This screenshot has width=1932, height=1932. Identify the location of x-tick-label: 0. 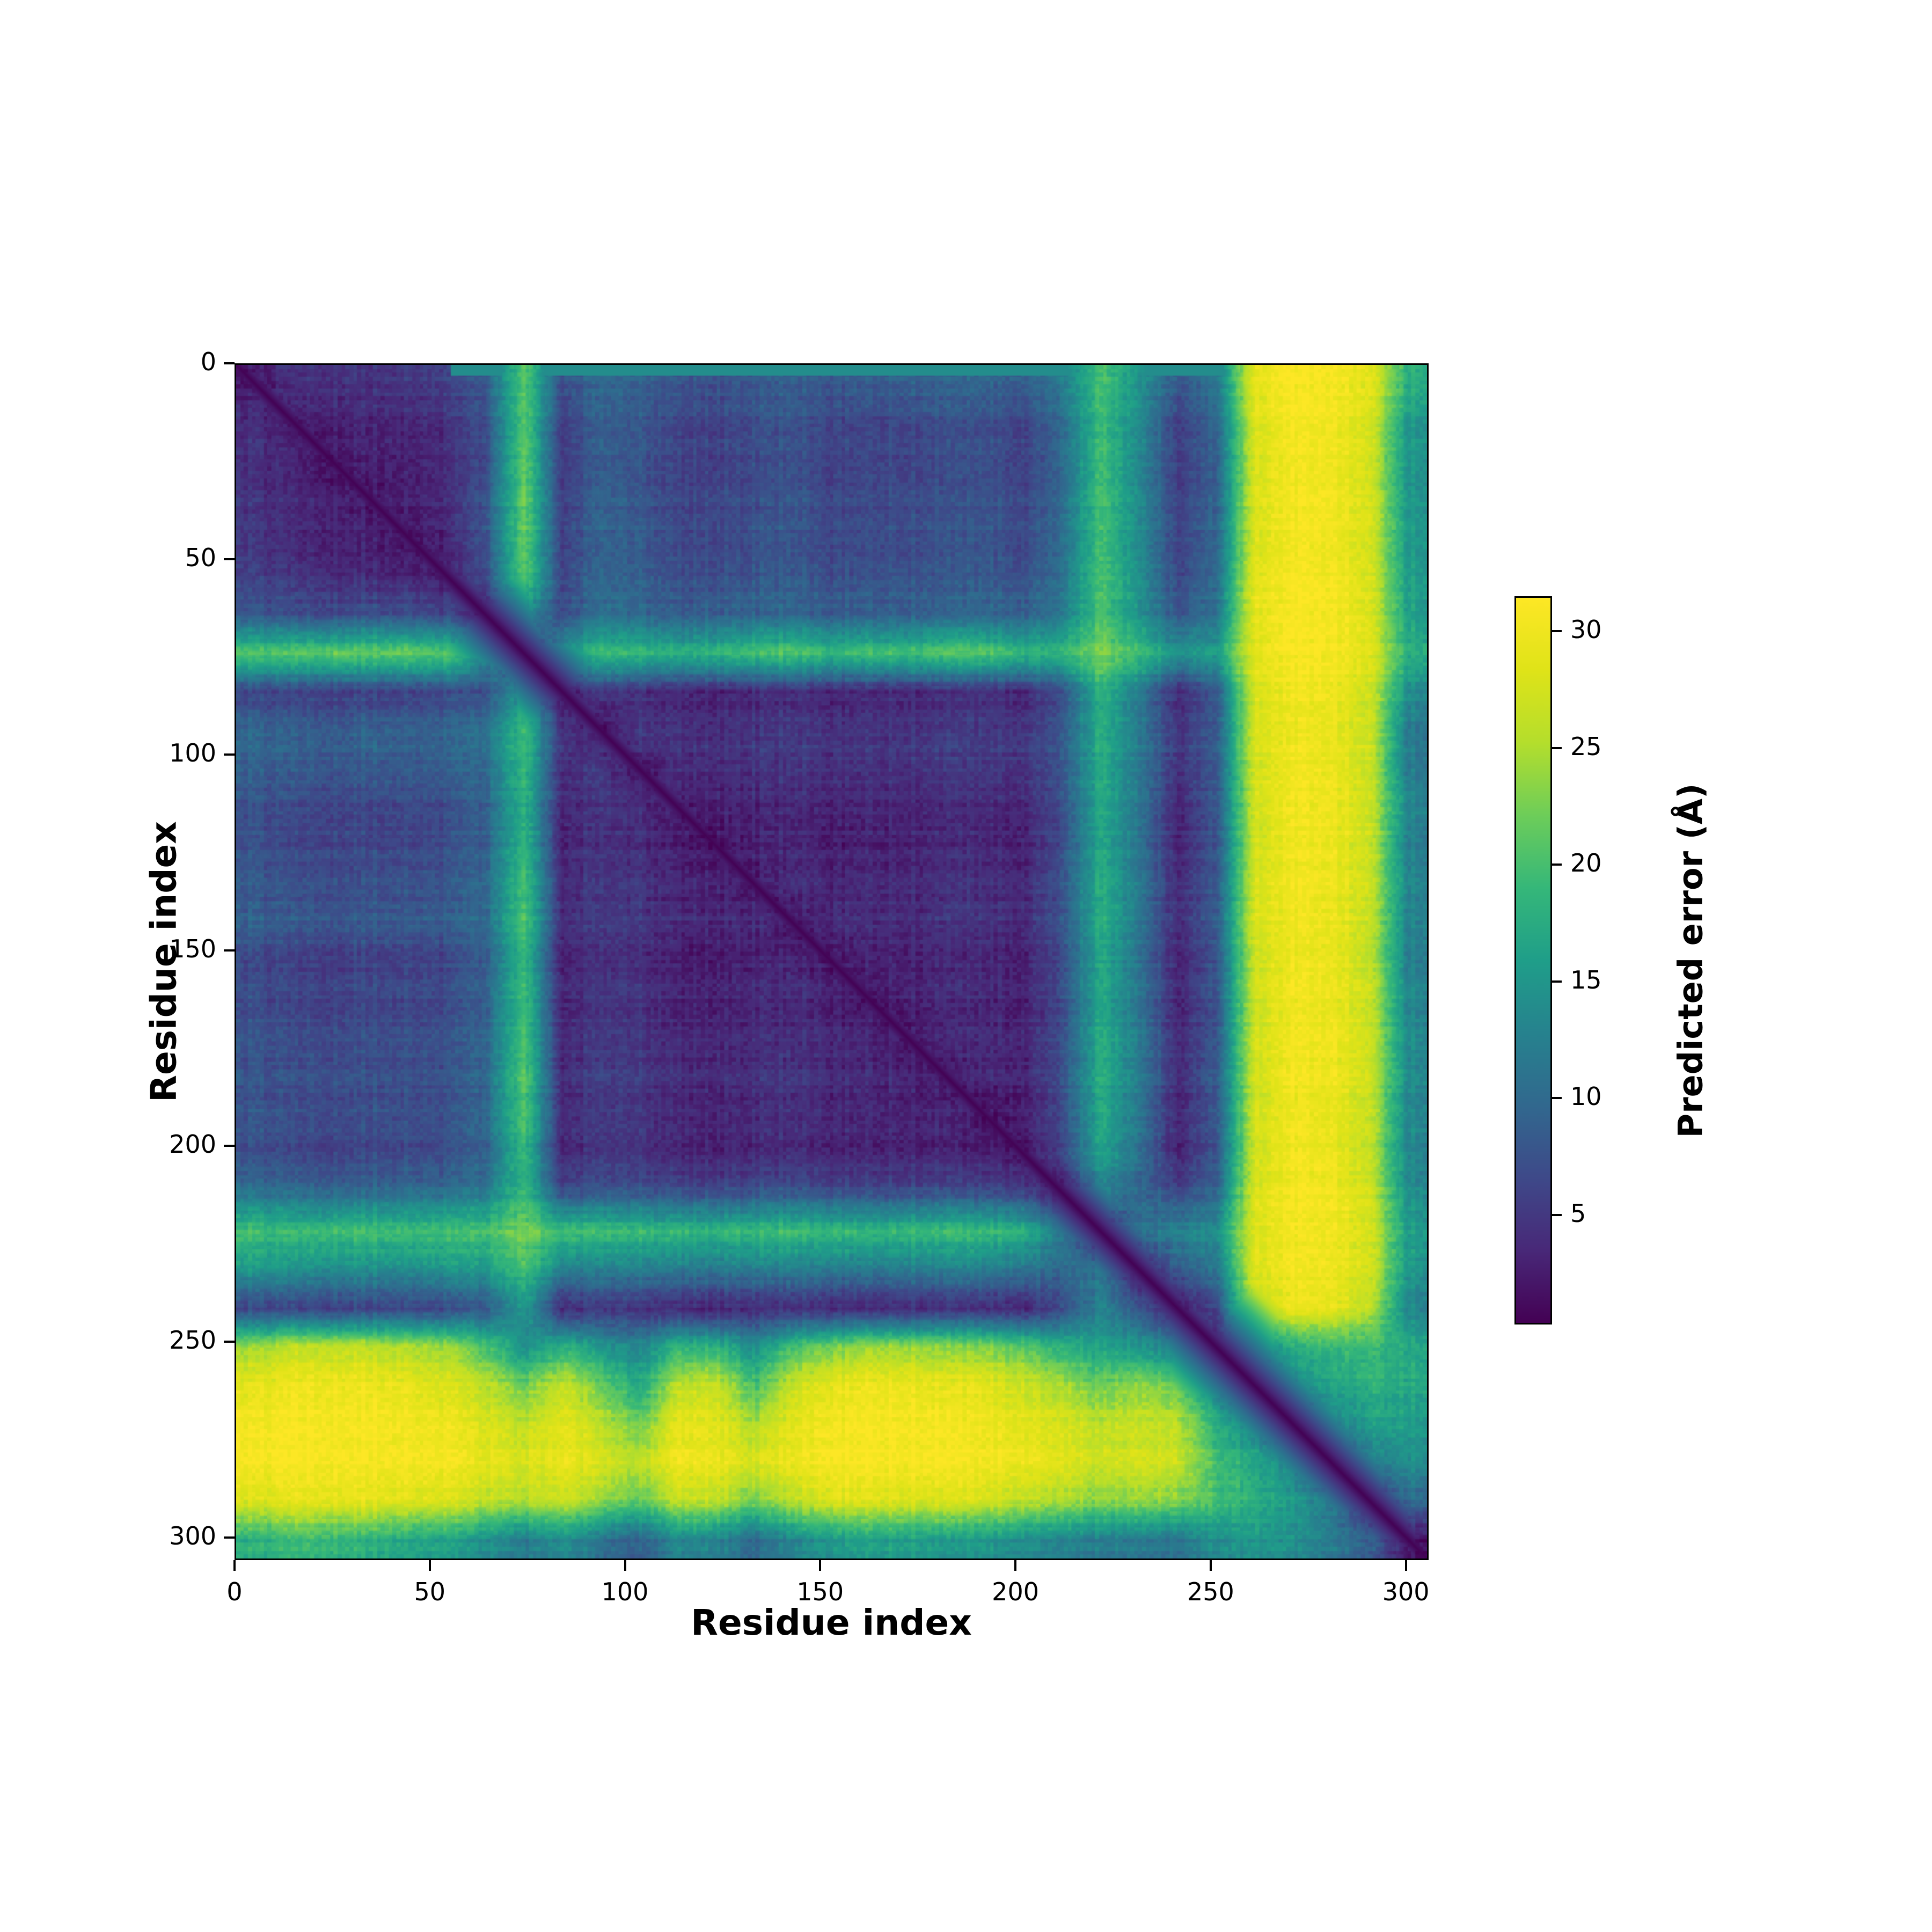
(234, 1591).